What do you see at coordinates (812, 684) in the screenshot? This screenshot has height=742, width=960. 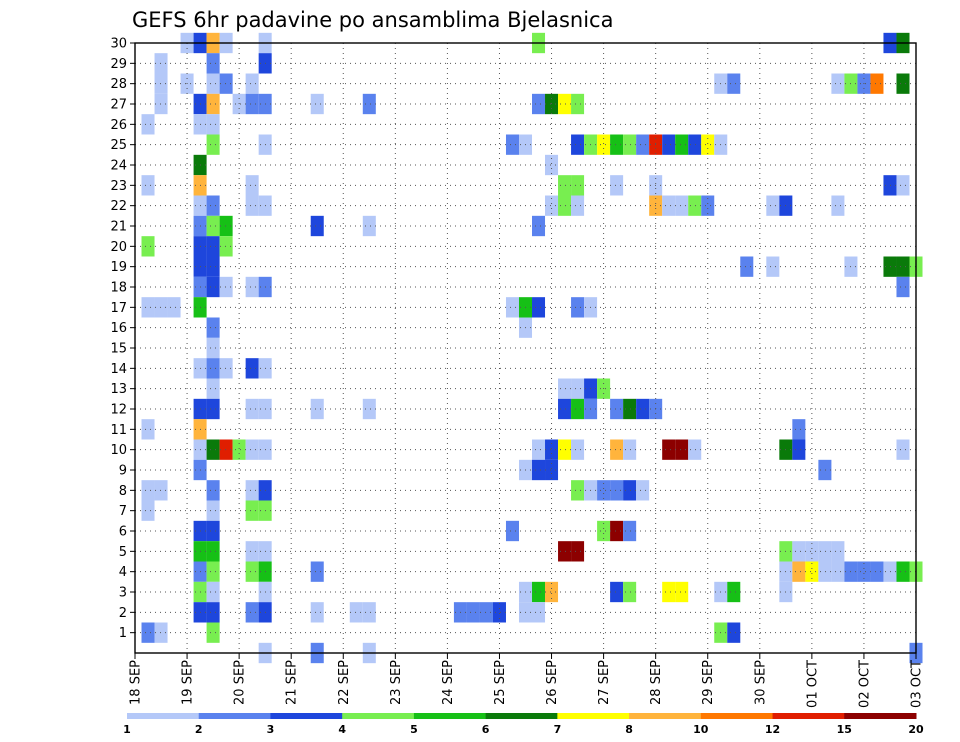 I see `x-tick-label: 01 OCT` at bounding box center [812, 684].